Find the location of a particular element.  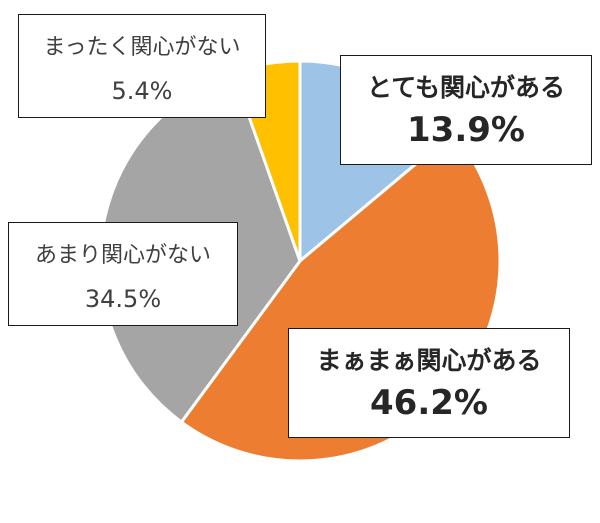

data-label-not-at-all-interested: まったく関心がない 5.4% is located at coordinates (142, 66).